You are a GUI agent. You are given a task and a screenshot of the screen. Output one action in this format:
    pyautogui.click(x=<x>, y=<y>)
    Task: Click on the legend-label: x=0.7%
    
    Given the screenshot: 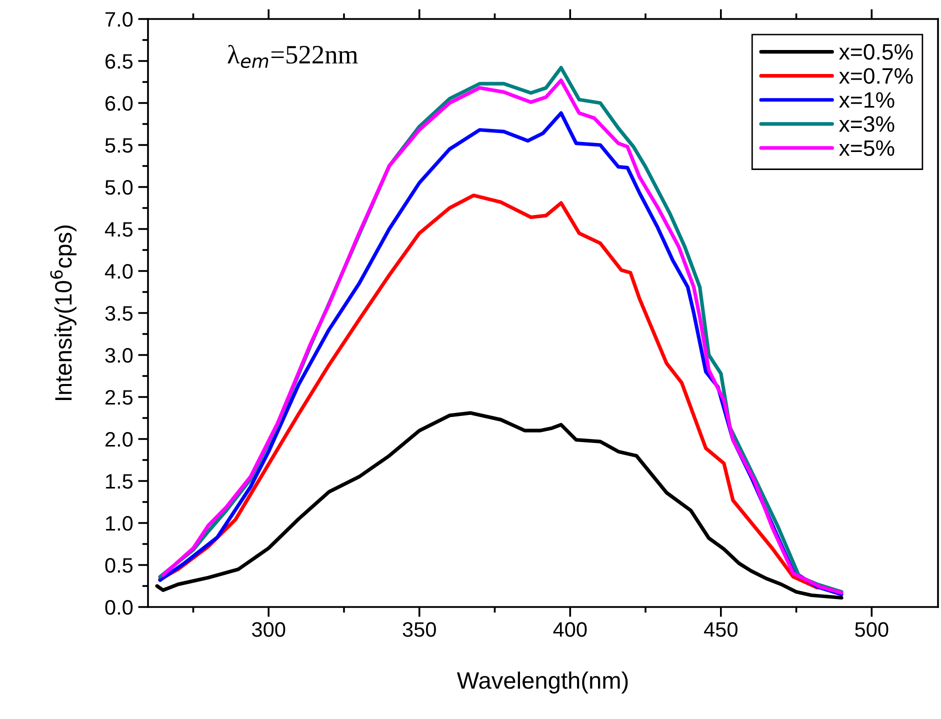 What is the action you would take?
    pyautogui.click(x=876, y=76)
    